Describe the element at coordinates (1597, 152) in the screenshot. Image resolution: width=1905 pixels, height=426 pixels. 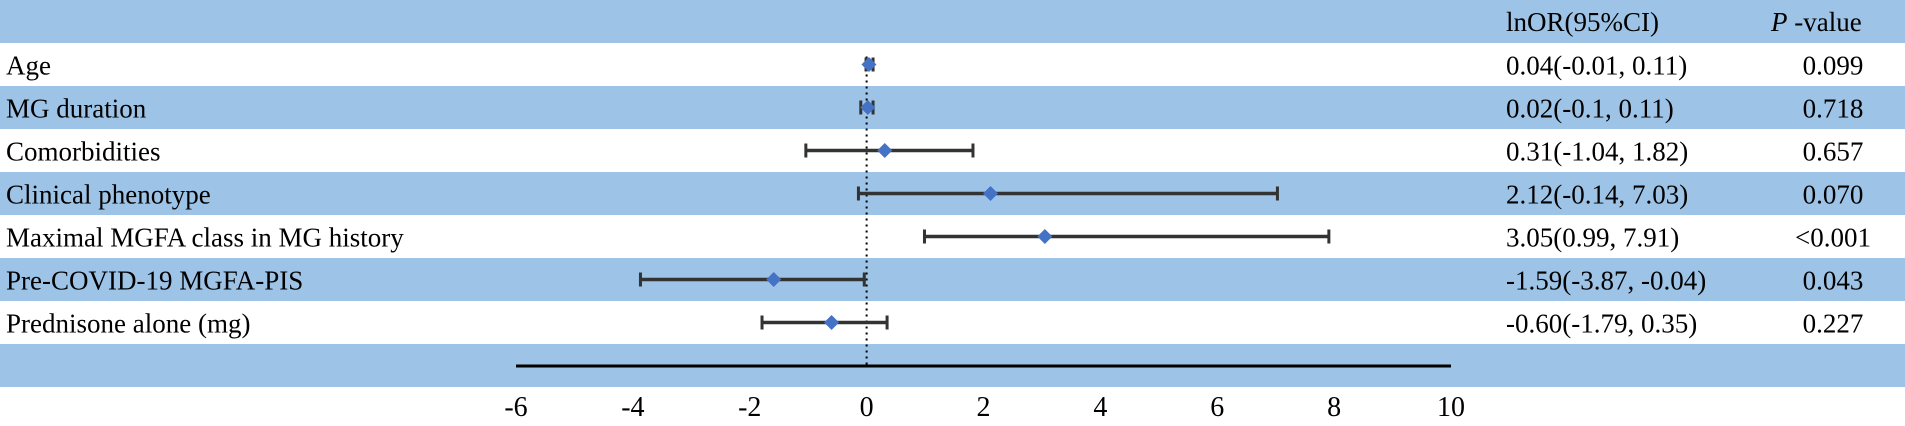
I see `ci-text: 0.31(-1.04, 1.82)` at that location.